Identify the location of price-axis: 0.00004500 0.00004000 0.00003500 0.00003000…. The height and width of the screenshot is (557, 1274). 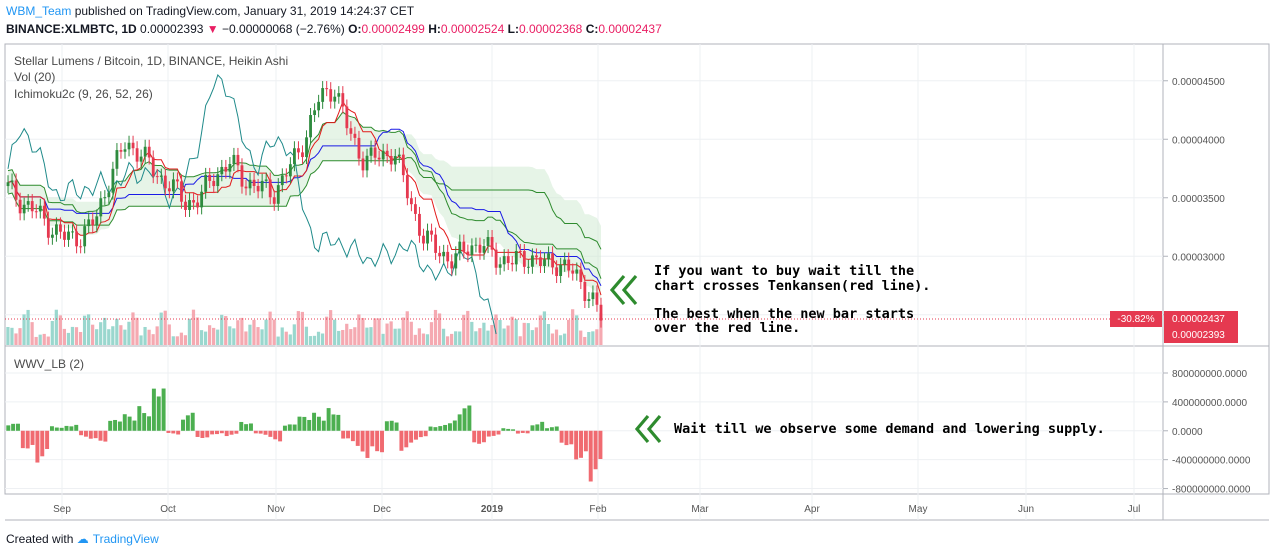
(1207, 286).